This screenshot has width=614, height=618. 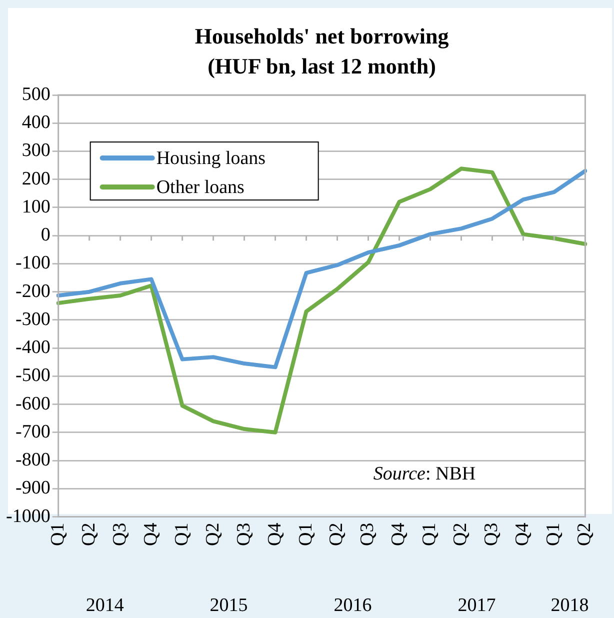 I want to click on y-tick-label: -900, so click(x=33, y=488).